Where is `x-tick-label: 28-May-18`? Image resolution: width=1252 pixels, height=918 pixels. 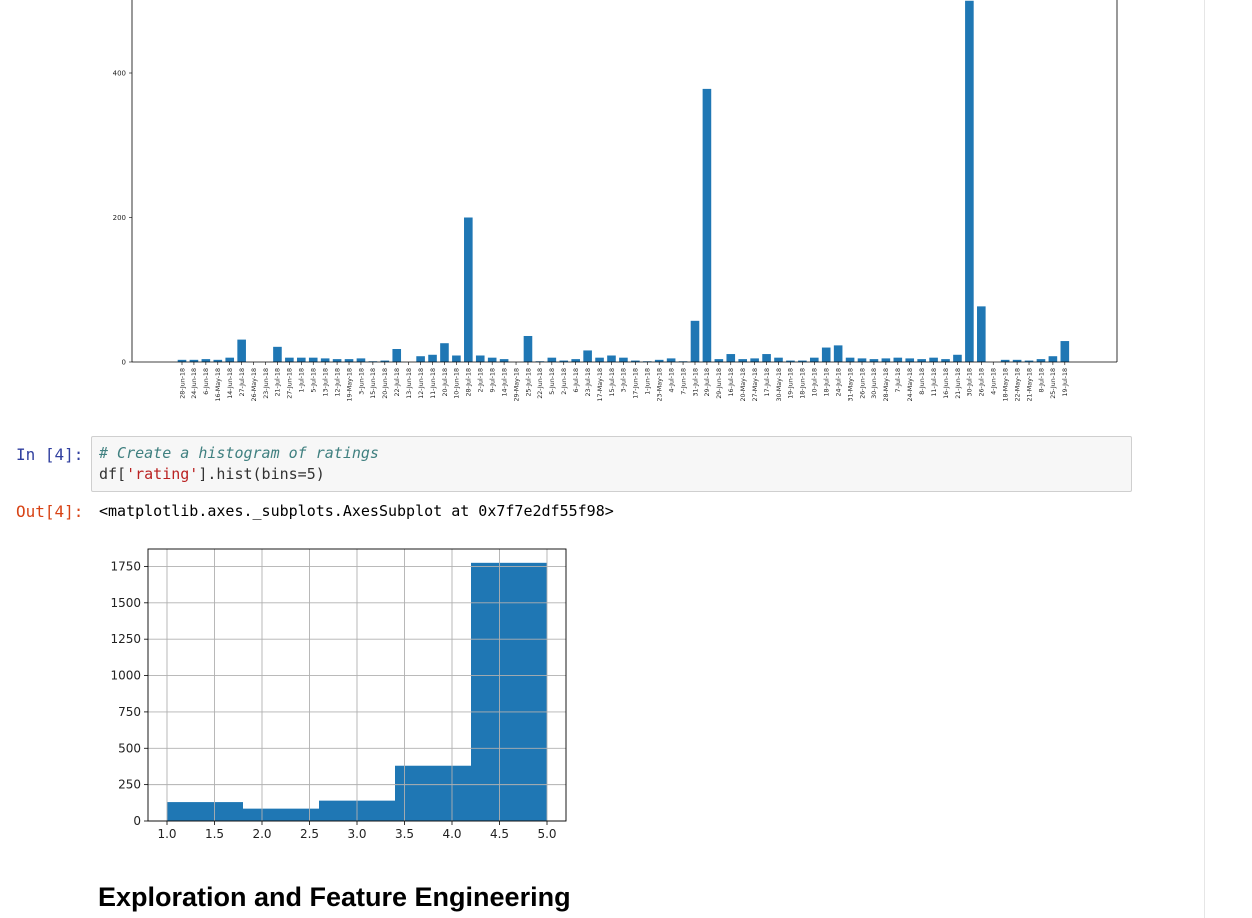
x-tick-label: 28-May-18 is located at coordinates (886, 384).